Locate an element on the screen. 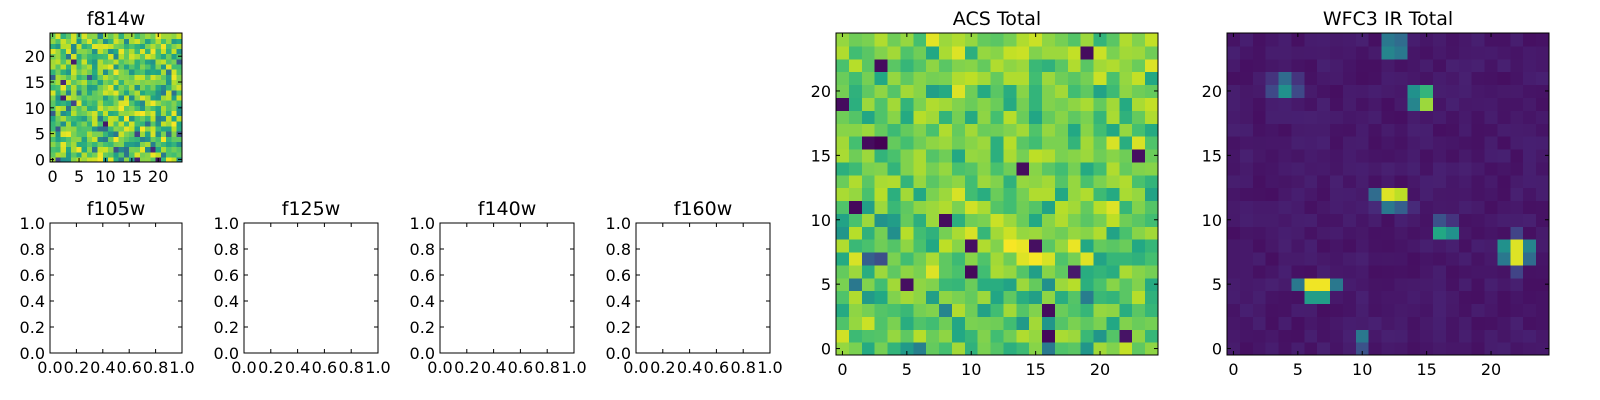 The height and width of the screenshot is (400, 1600). chart-title: f814w is located at coordinates (116, 19).